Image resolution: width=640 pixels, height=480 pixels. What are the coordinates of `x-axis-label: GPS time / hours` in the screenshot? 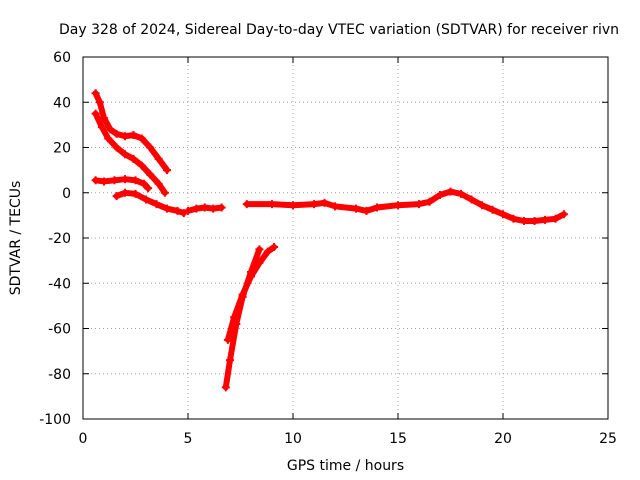 It's located at (345, 466).